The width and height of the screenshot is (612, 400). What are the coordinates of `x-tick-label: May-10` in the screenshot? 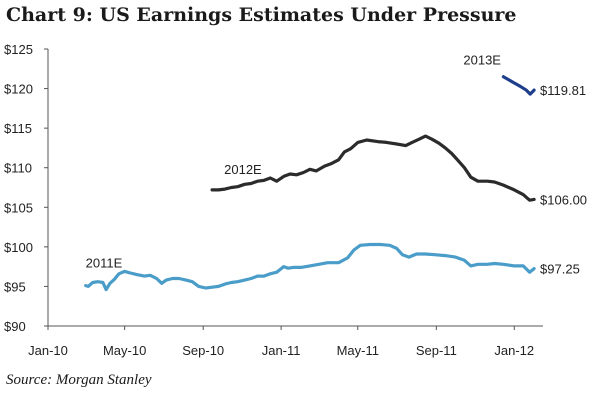 It's located at (124, 350).